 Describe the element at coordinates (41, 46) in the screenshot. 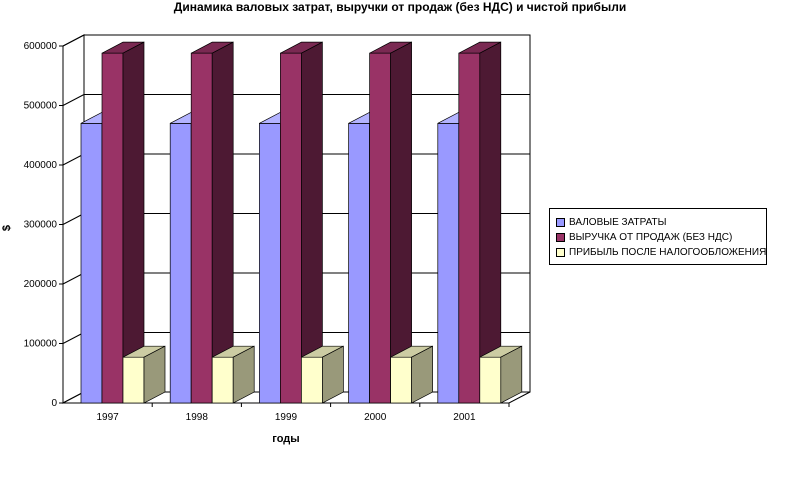

I see `y-tick-label: 600000` at that location.